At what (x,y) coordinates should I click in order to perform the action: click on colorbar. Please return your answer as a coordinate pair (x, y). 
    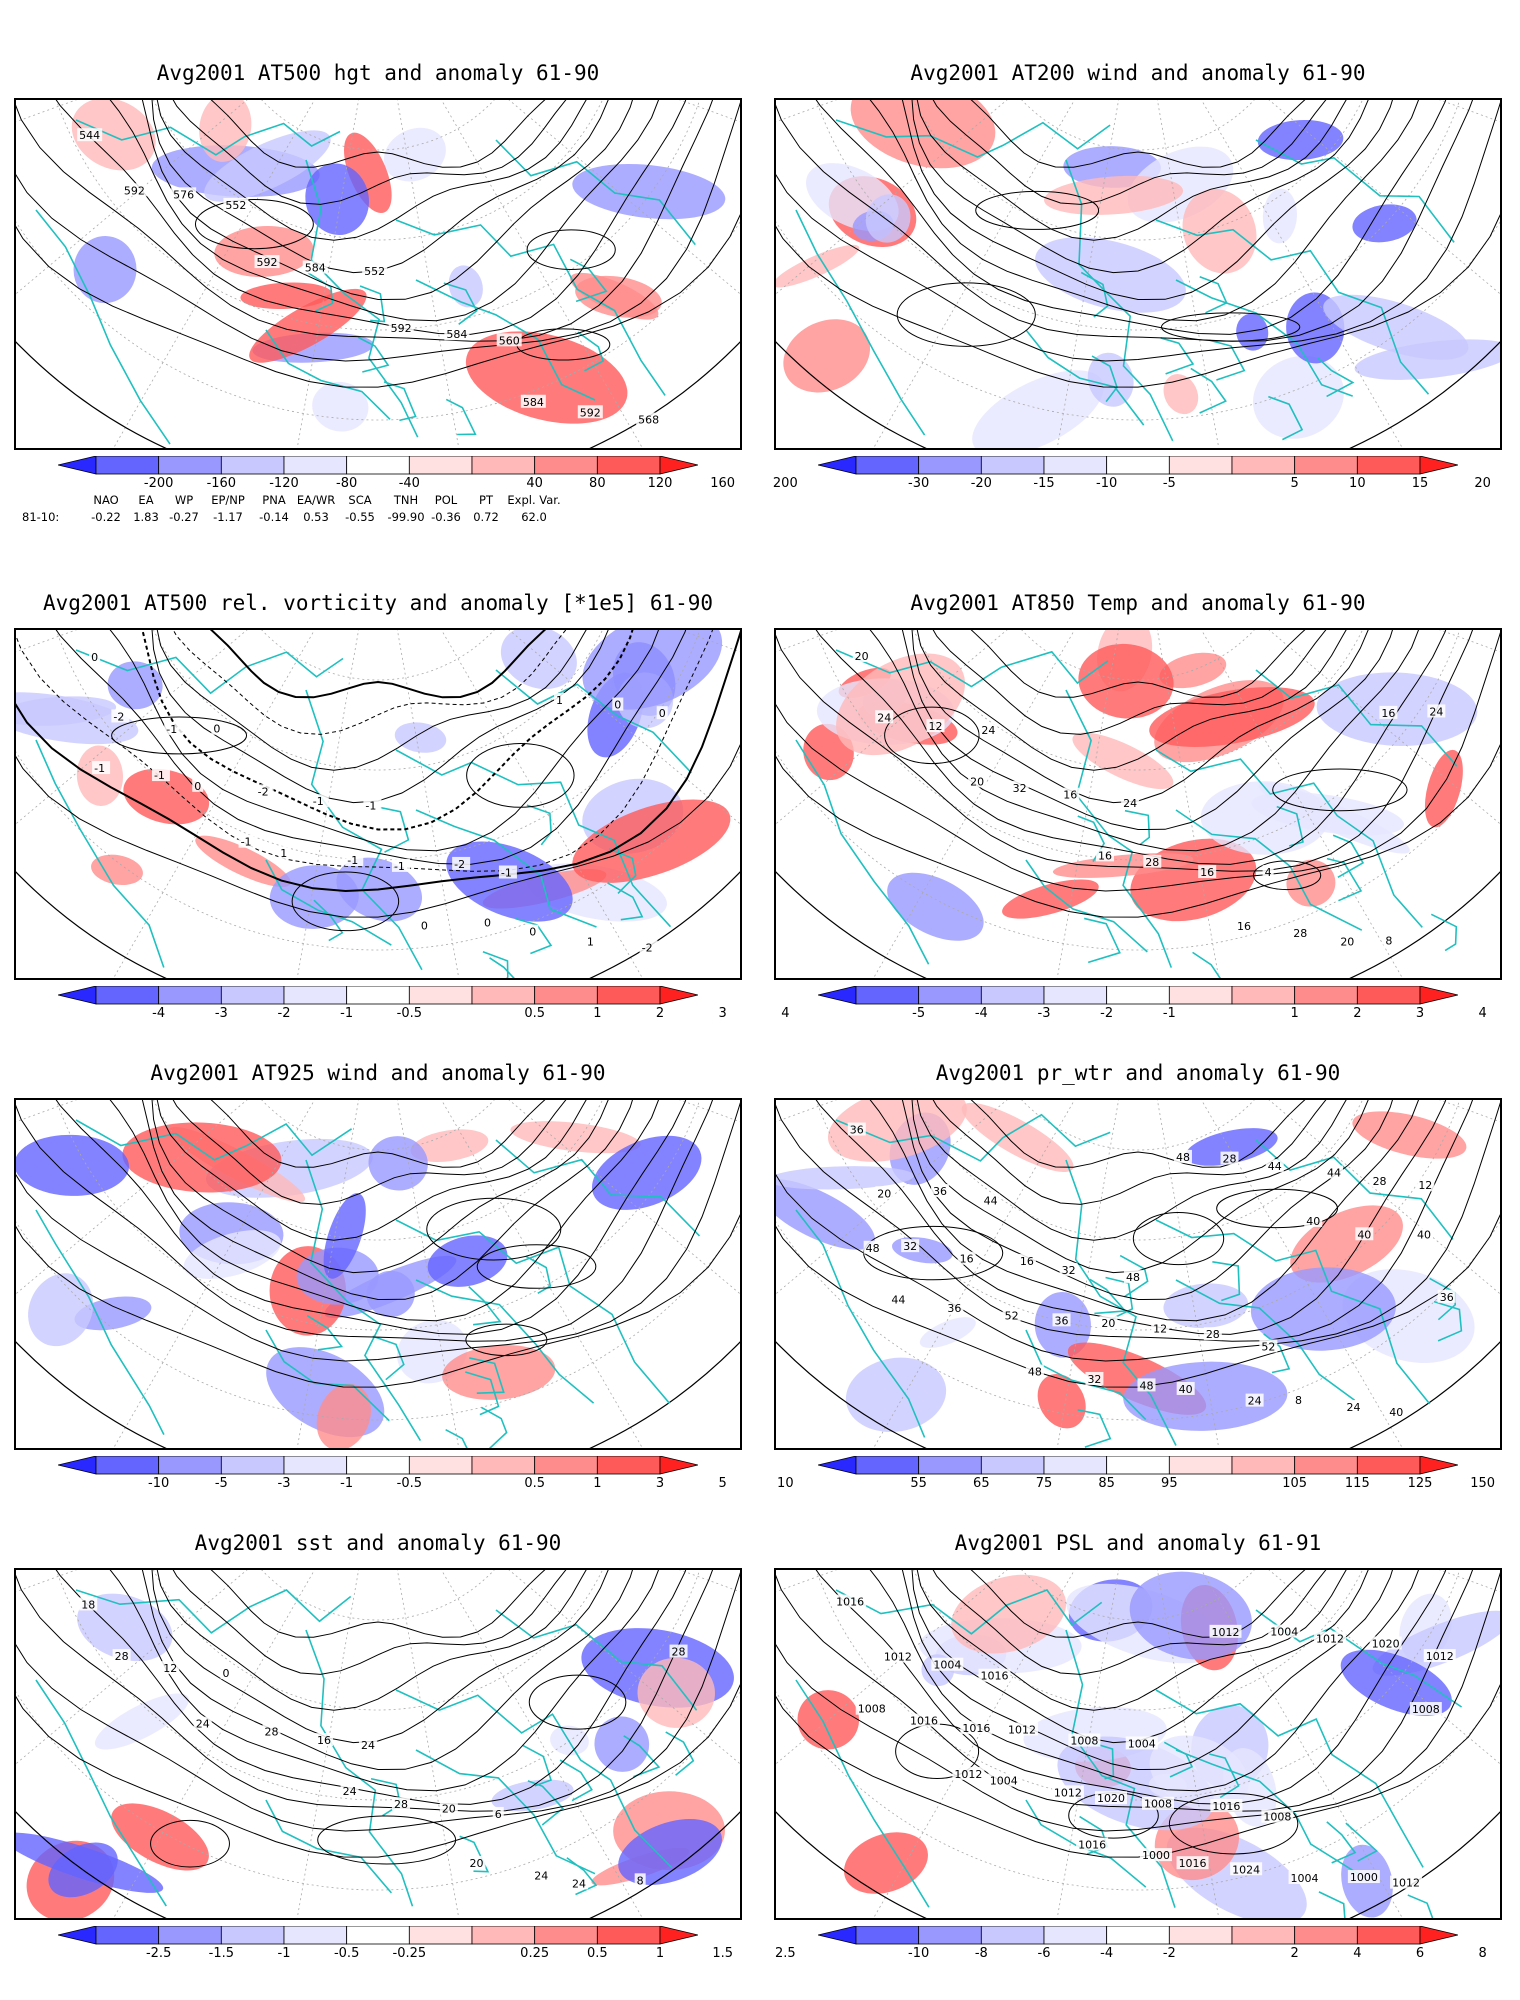
    Looking at the image, I should click on (378, 465).